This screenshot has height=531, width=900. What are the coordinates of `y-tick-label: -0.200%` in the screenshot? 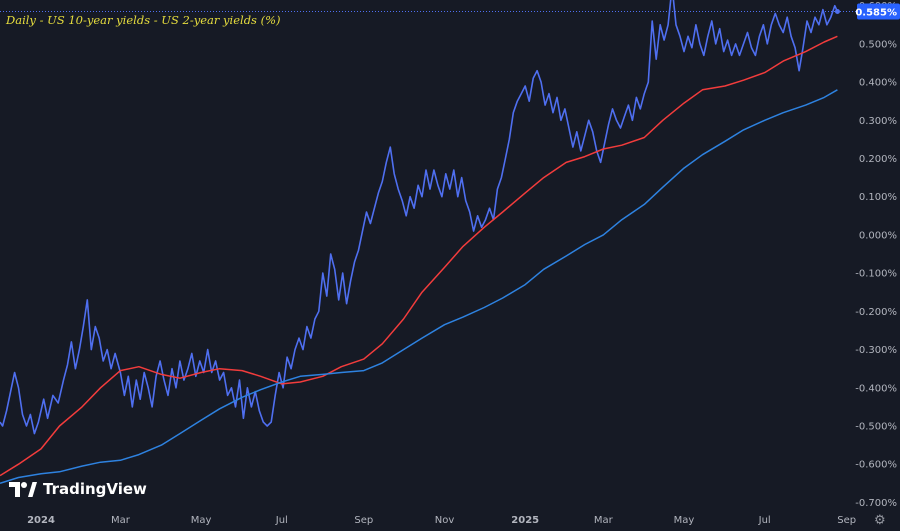 It's located at (876, 312).